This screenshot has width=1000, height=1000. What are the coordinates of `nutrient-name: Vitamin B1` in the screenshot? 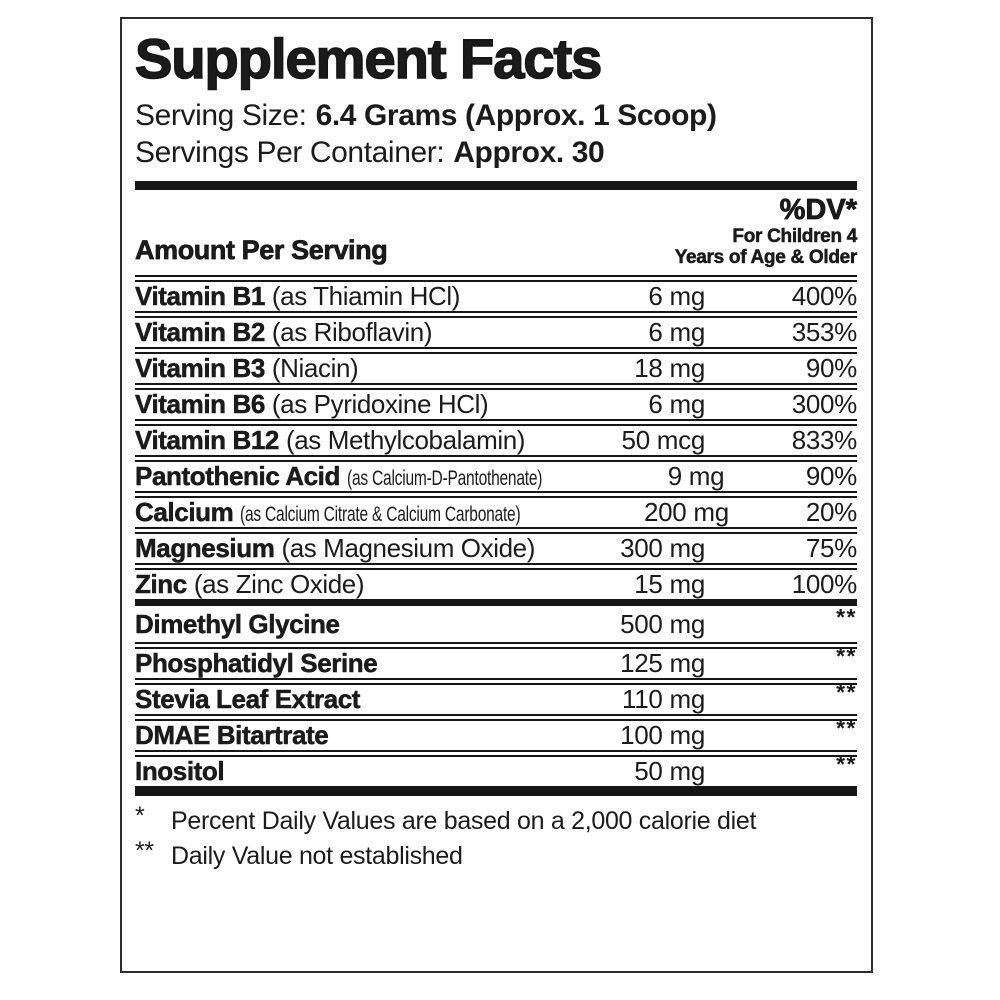 It's located at (200, 296).